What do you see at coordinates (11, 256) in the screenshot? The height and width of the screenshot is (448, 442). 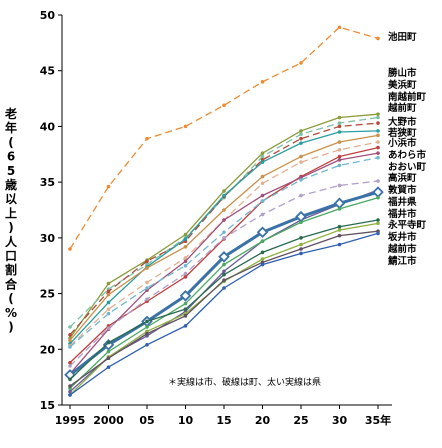 I see `y-axis-label-char: 口` at bounding box center [11, 256].